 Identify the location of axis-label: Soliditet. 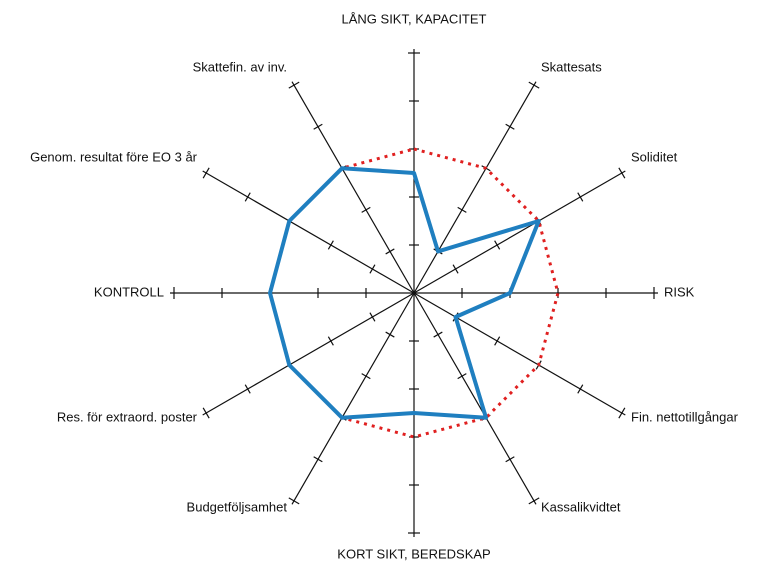
(654, 156).